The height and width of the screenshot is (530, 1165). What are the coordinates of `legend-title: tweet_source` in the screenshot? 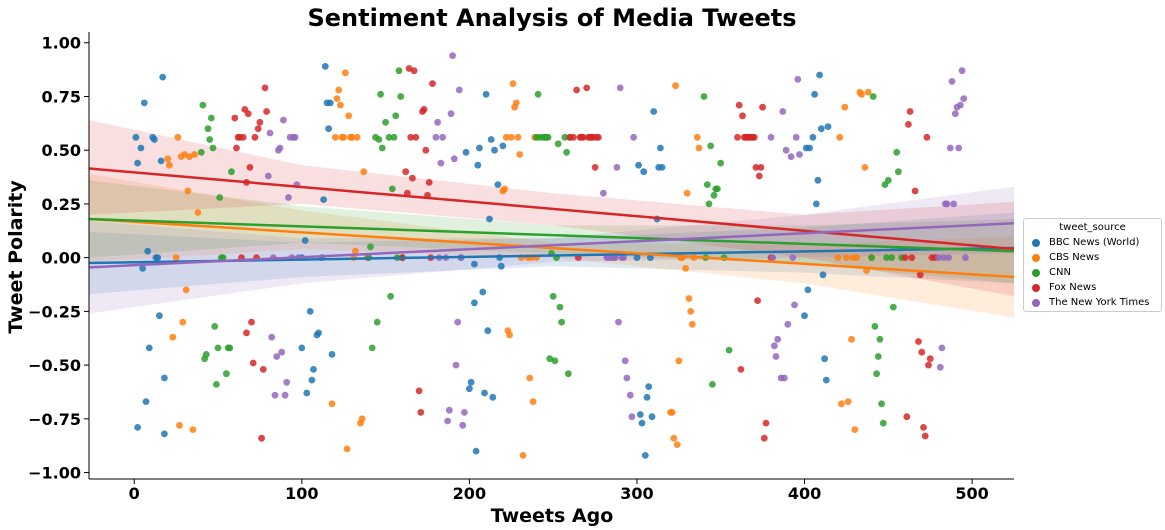 It's located at (1092, 227).